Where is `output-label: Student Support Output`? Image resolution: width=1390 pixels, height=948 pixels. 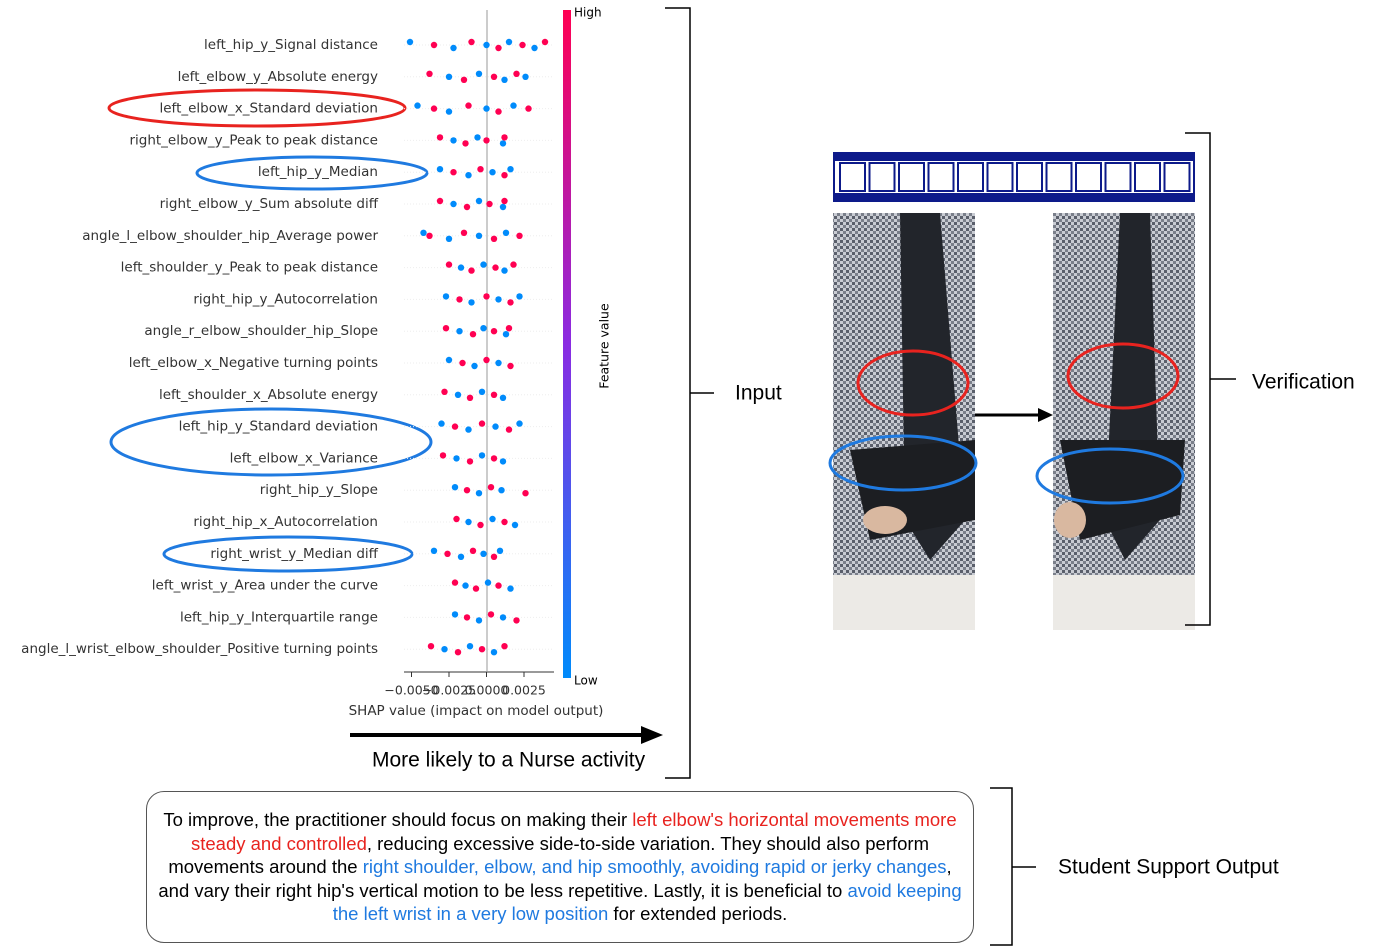 output-label: Student Support Output is located at coordinates (1168, 867).